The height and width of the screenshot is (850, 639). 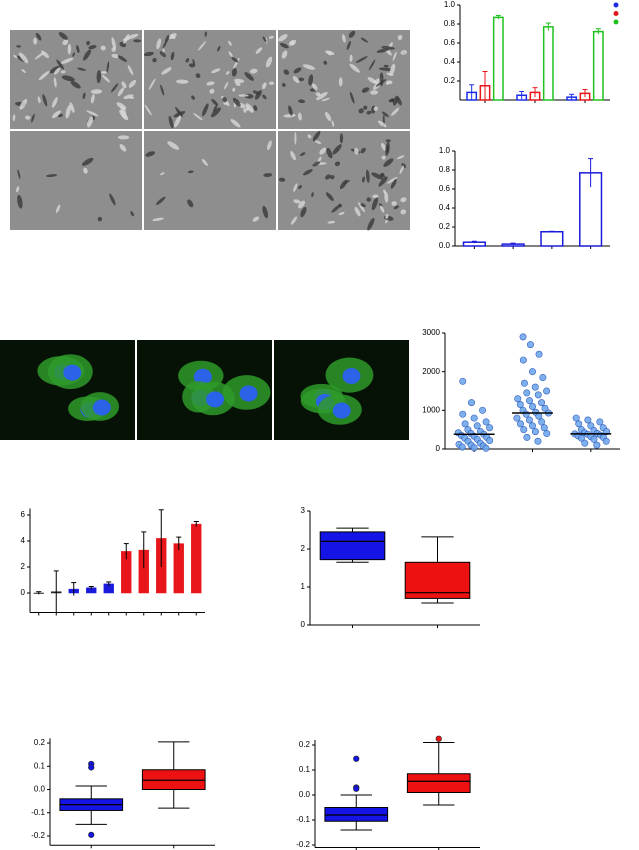 What do you see at coordinates (390, 567) in the screenshot?
I see `chart: 0 1 2 3` at bounding box center [390, 567].